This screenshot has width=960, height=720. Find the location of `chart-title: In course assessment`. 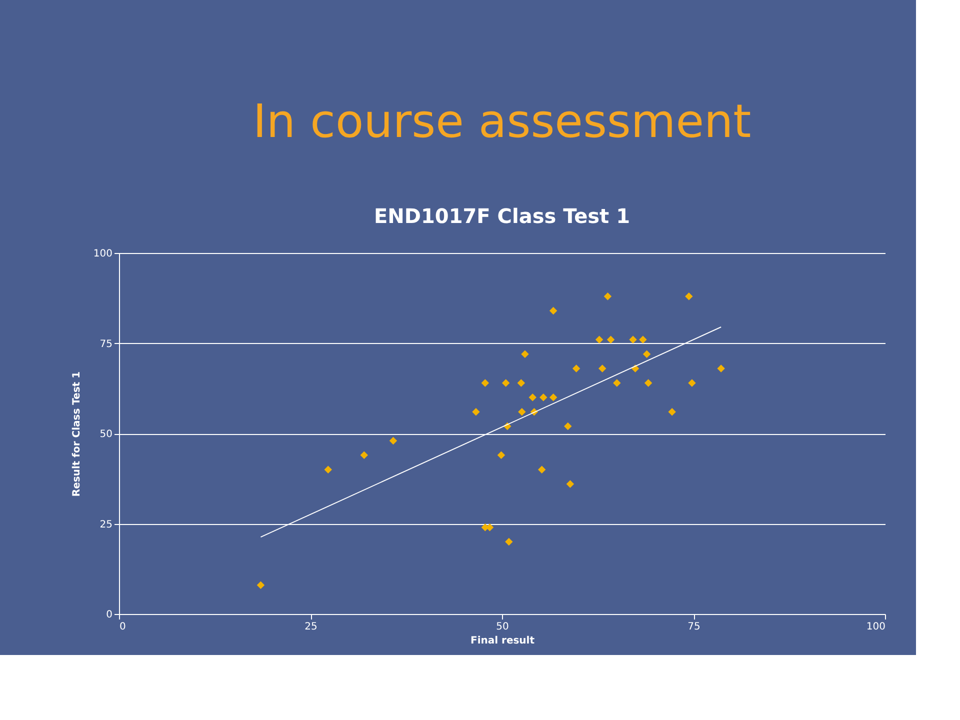

chart-title: In course assessment is located at coordinates (502, 121).